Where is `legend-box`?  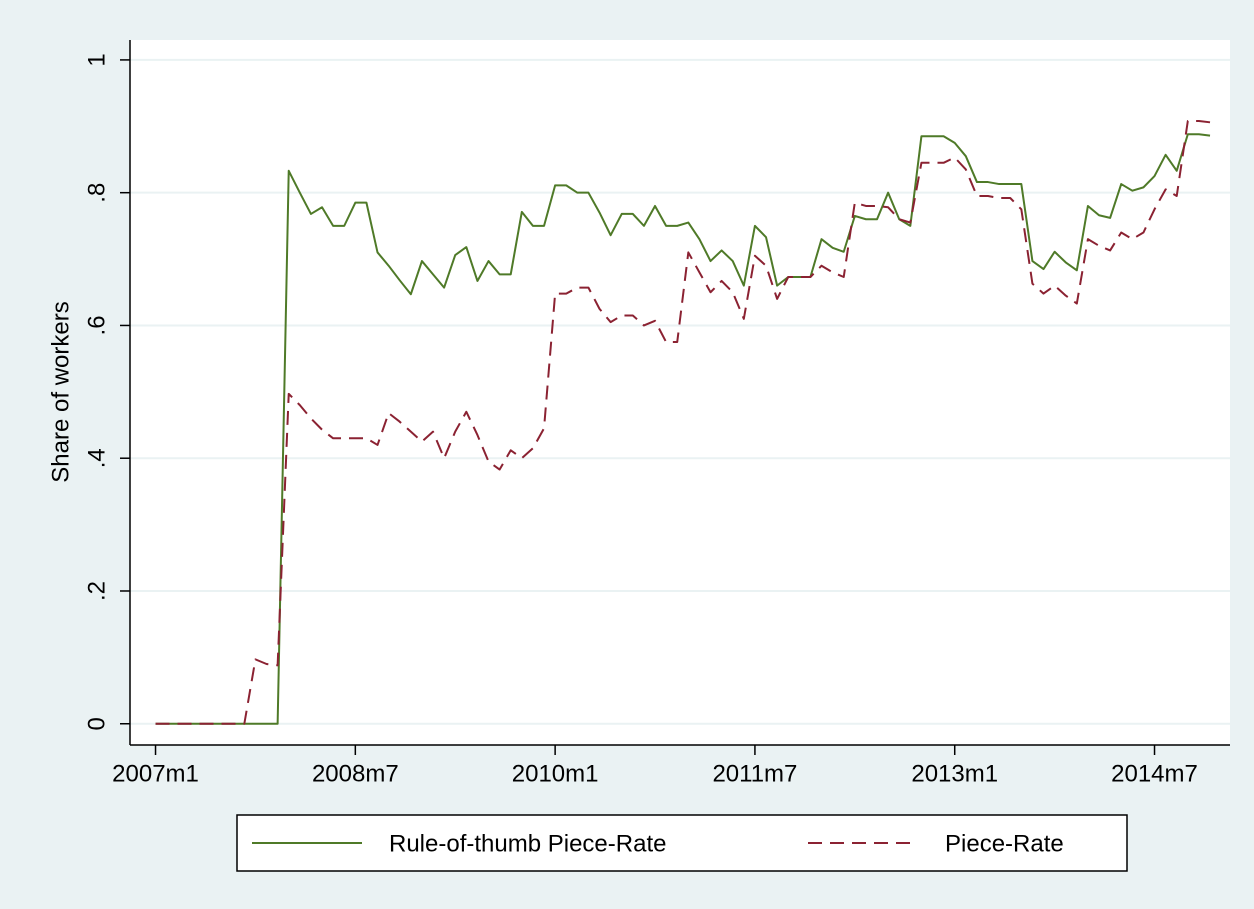 legend-box is located at coordinates (682, 843).